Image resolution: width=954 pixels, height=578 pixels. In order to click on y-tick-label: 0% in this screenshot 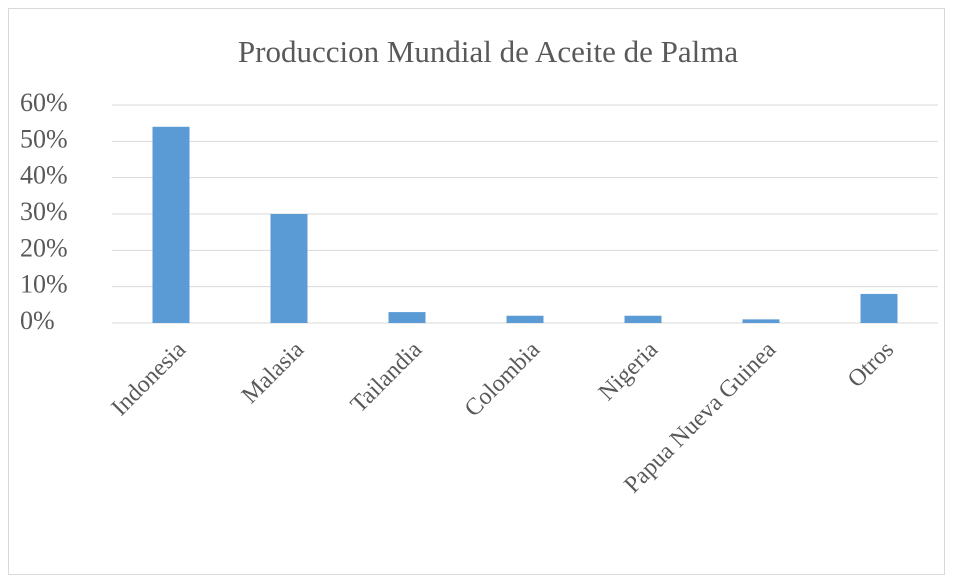, I will do `click(37, 320)`.